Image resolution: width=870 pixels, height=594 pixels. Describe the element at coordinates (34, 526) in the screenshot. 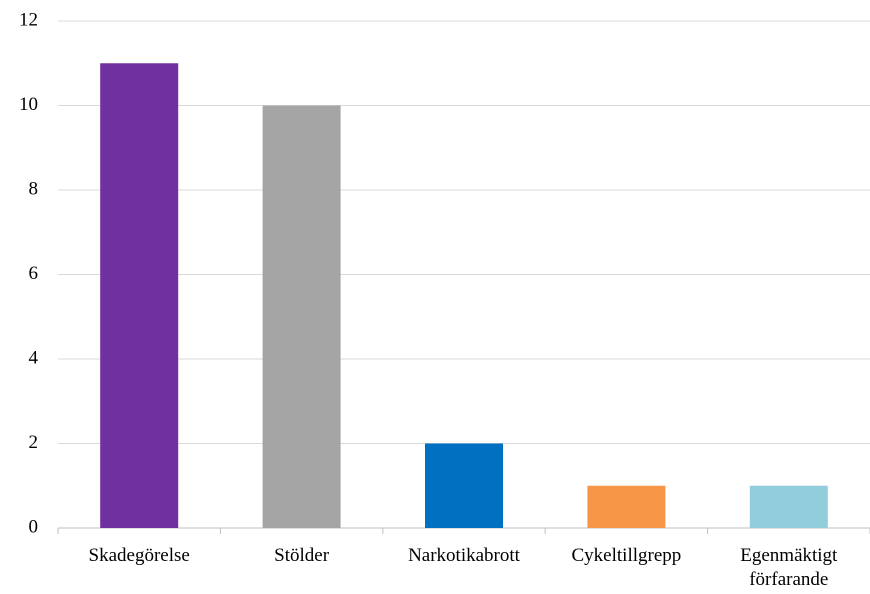

I see `y-tick-label: 0` at that location.